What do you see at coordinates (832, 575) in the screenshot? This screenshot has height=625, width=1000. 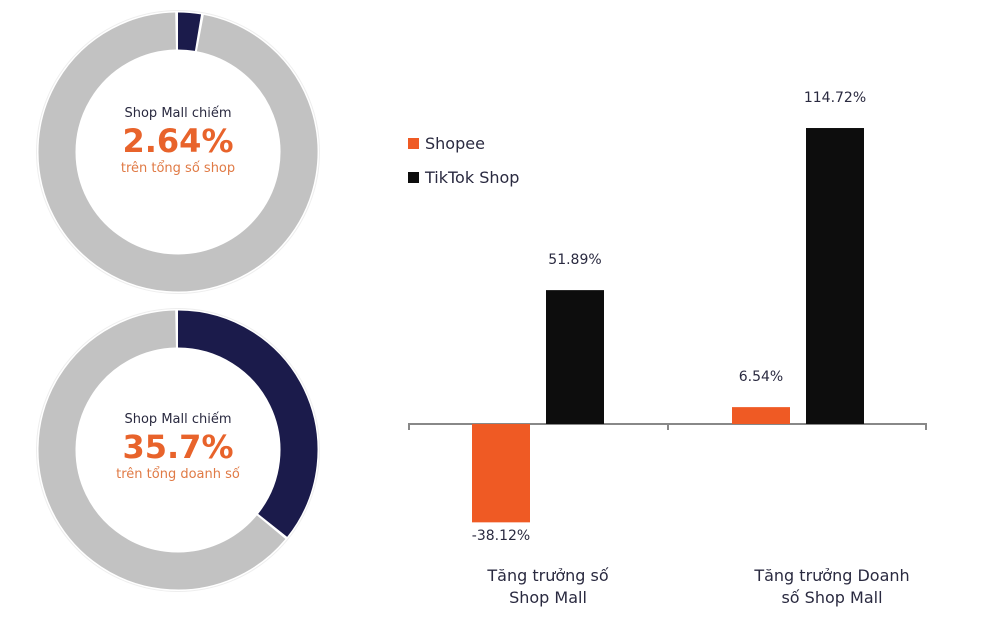 I see `category-label-2-line-1: Tăng trưởng Doanh` at bounding box center [832, 575].